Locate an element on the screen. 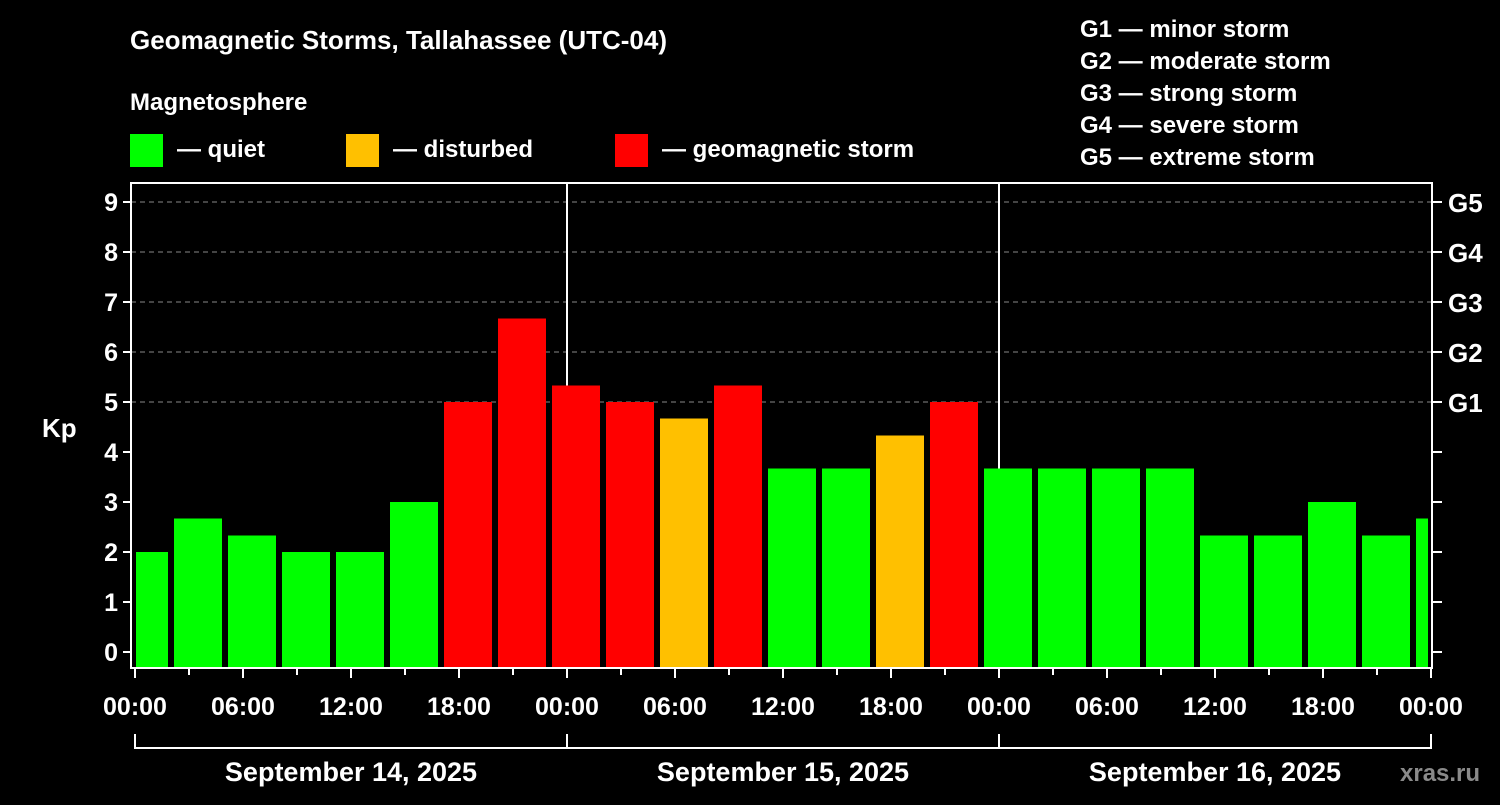  y-tick-label: 3 is located at coordinates (111, 503).